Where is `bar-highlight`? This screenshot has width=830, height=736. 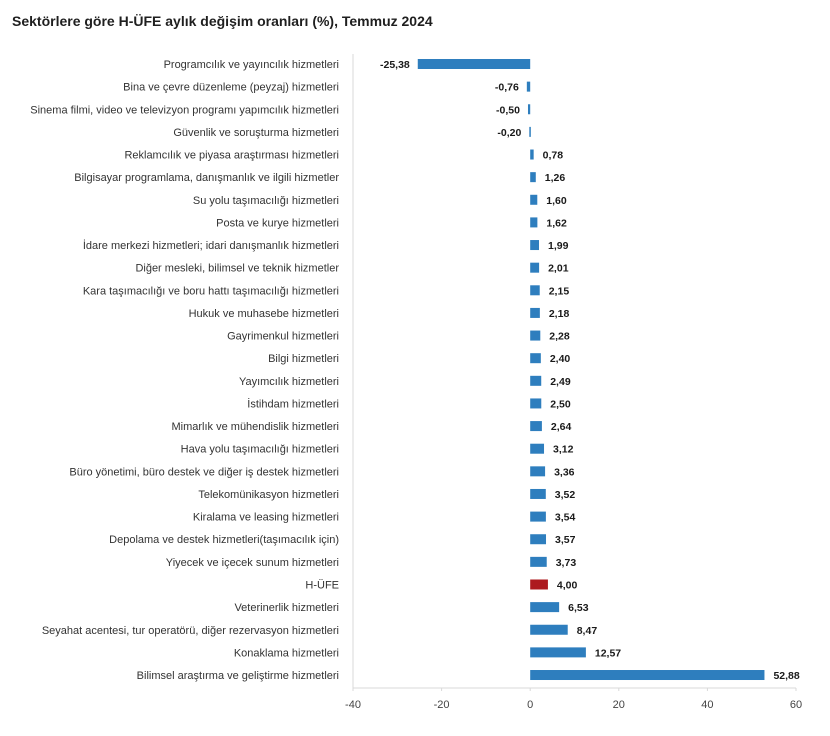
bar-highlight is located at coordinates (539, 584).